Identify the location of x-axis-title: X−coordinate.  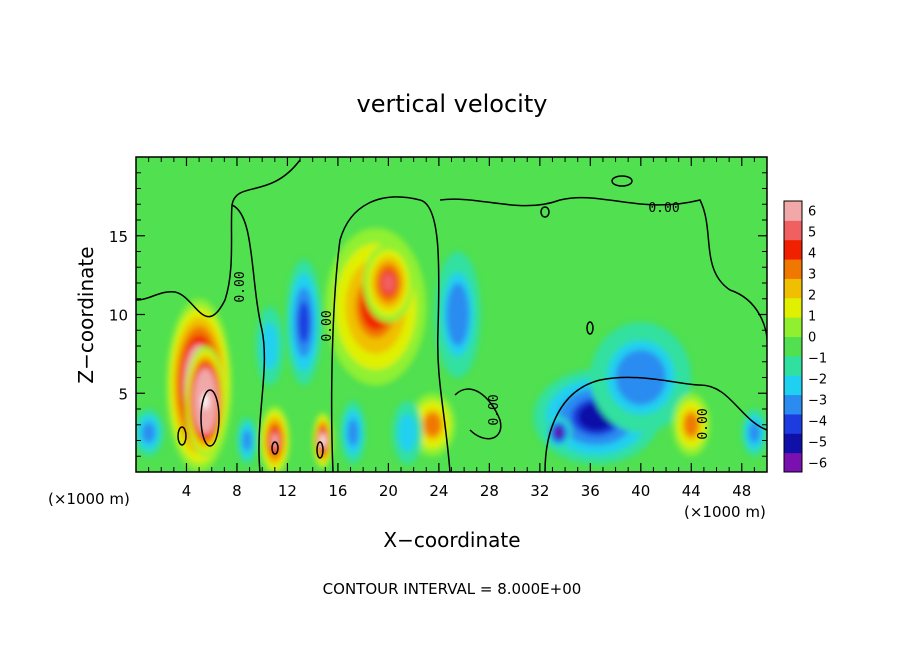
(451, 540).